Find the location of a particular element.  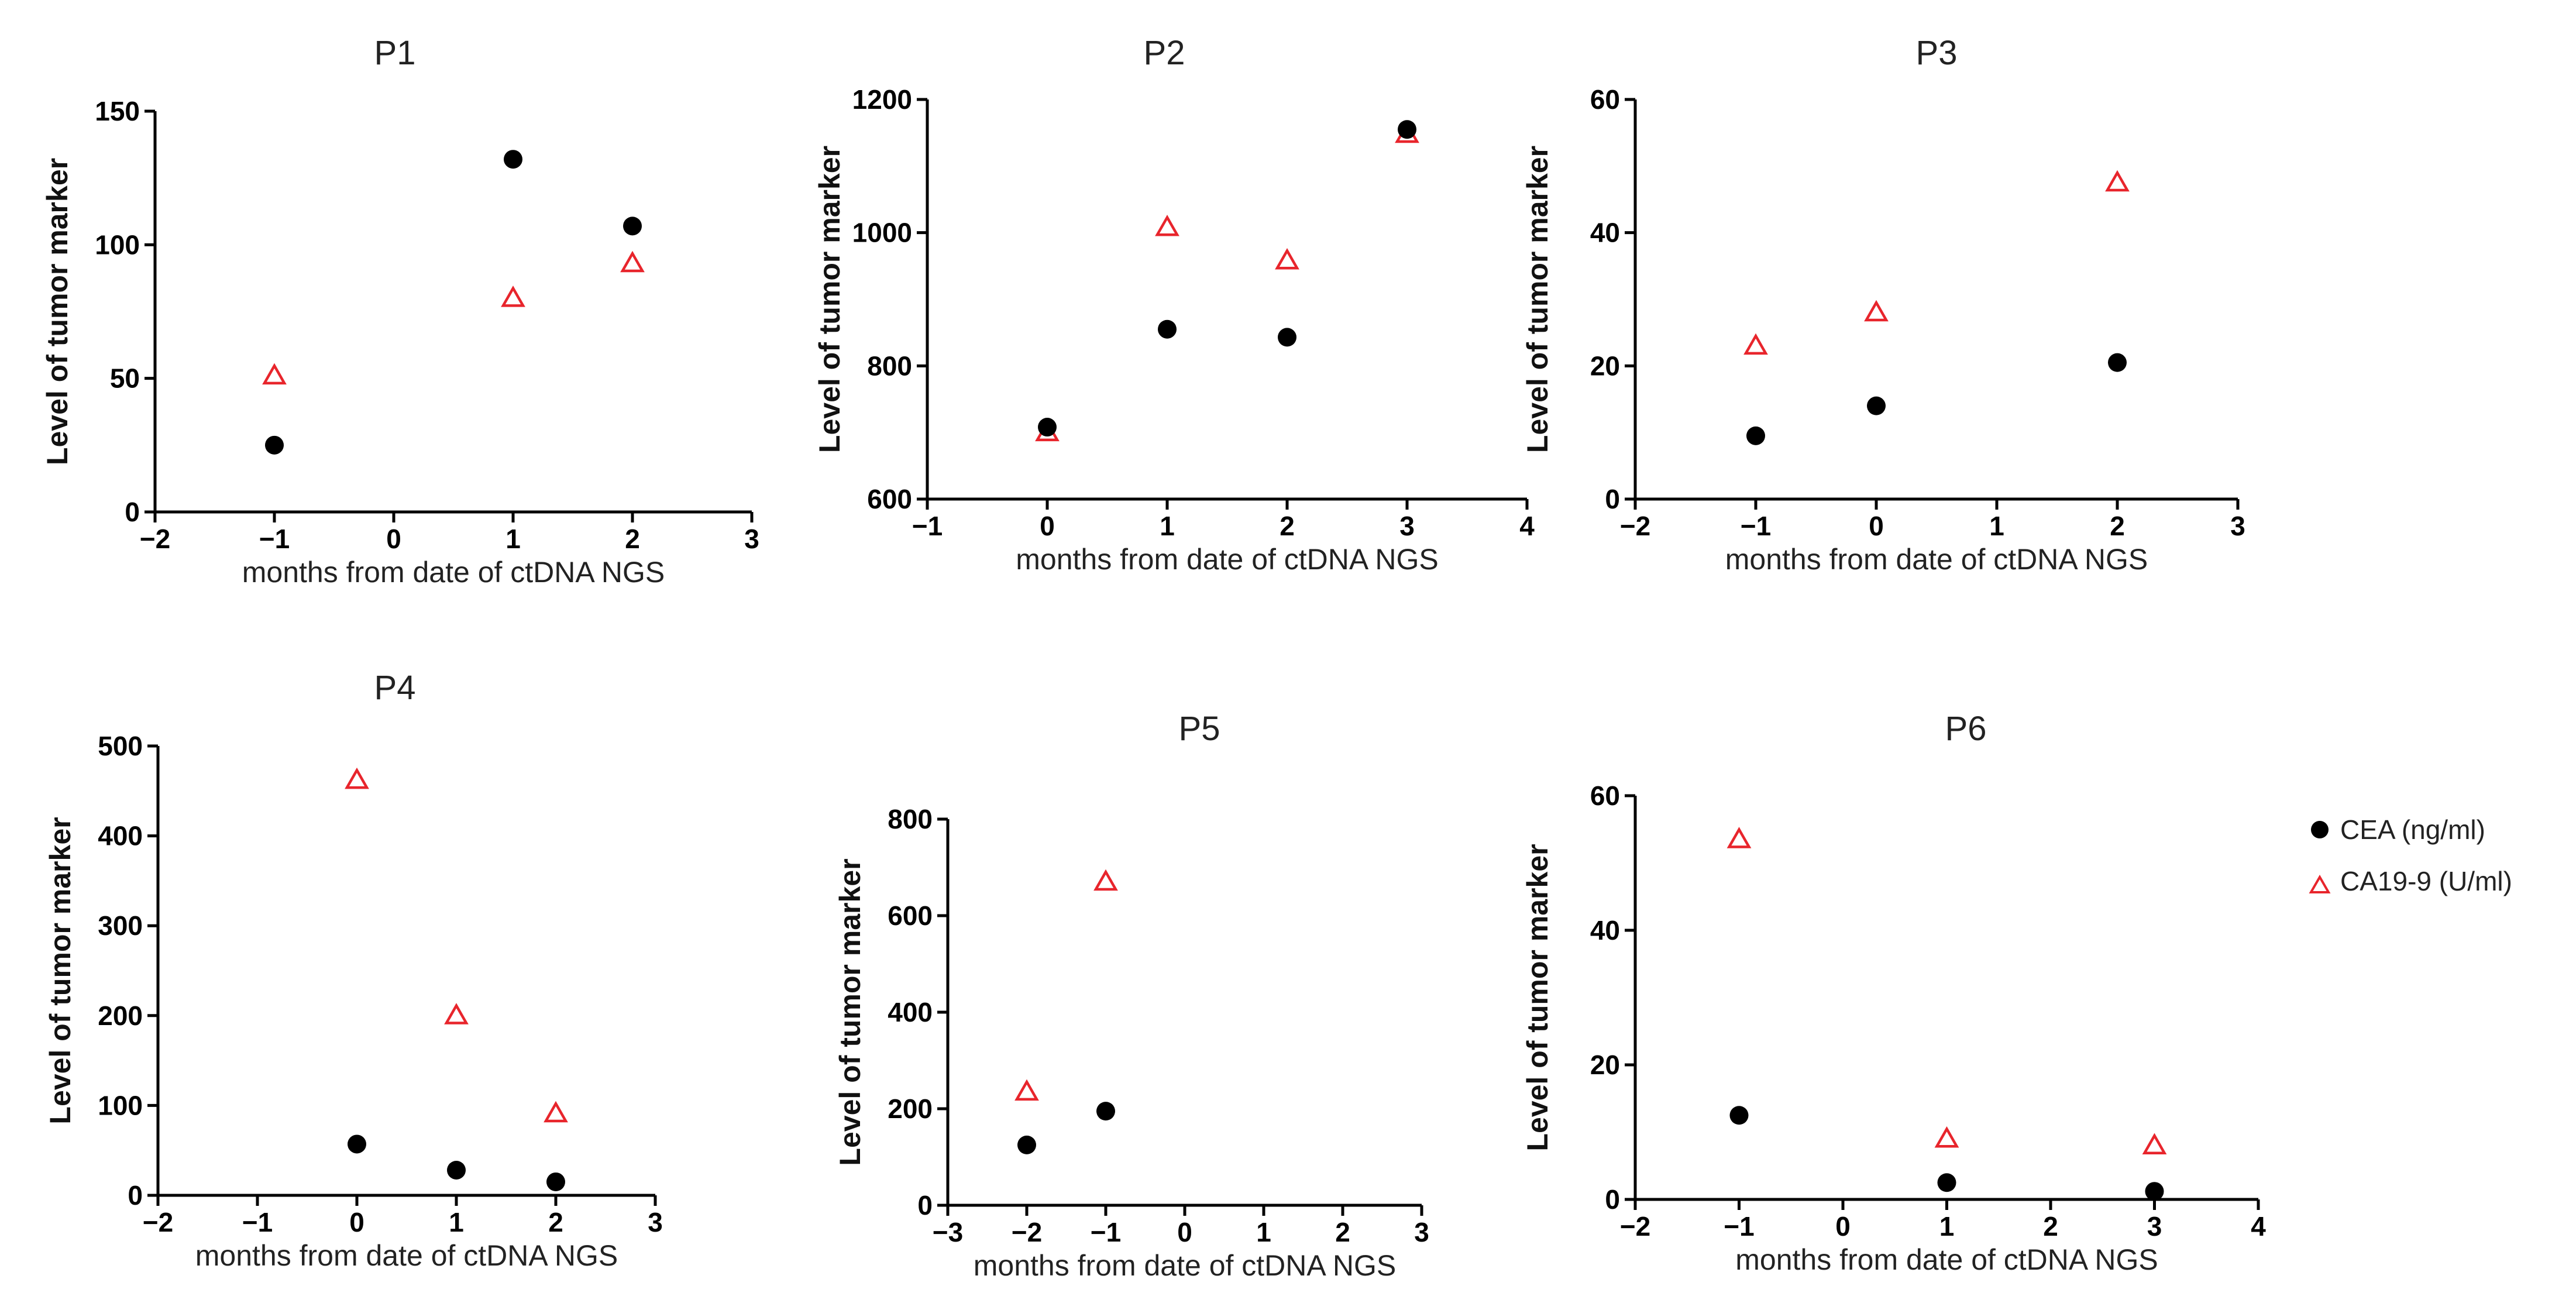

y-tick-label: 1000 is located at coordinates (882, 233).